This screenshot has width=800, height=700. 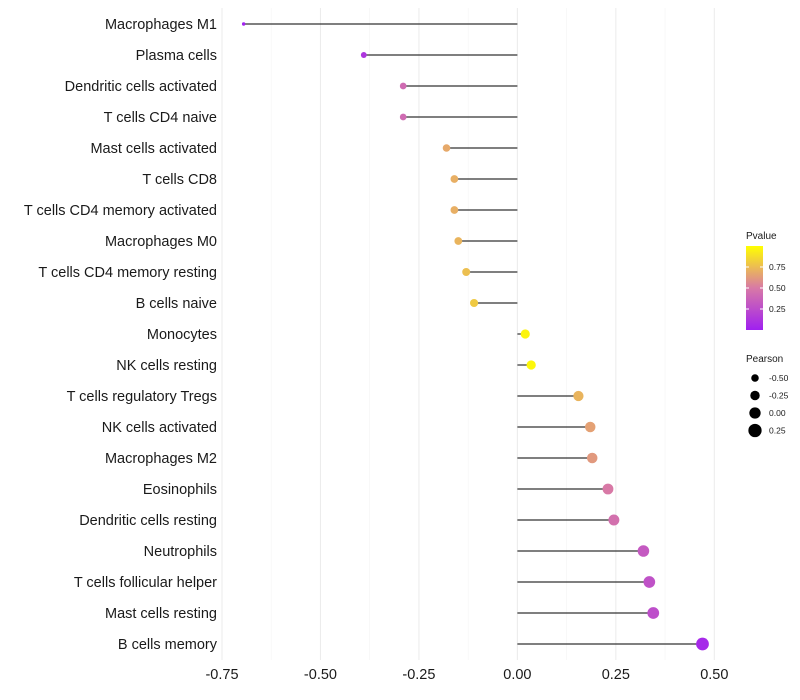 I want to click on y-tick-label: B cells naive, so click(x=176, y=304).